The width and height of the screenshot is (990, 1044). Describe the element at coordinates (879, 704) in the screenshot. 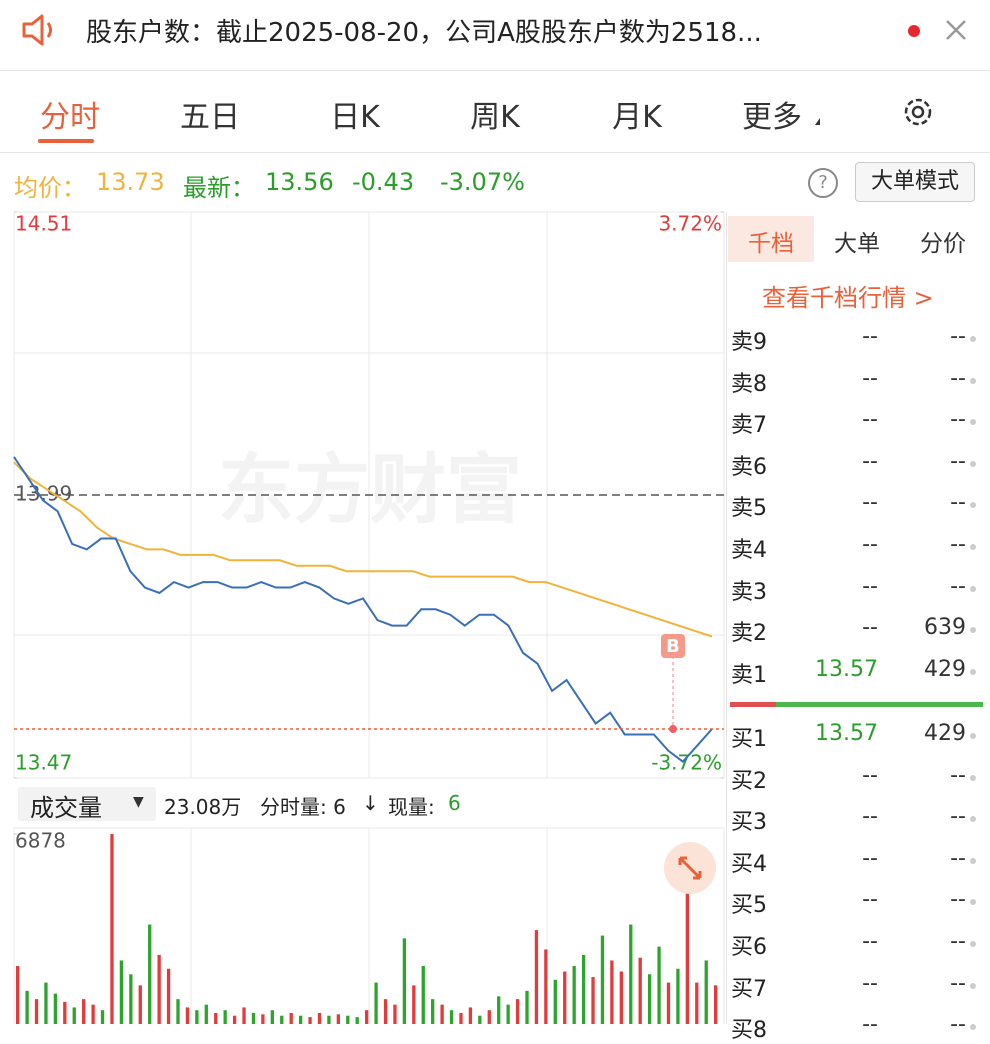

I see `buy-ratio` at that location.